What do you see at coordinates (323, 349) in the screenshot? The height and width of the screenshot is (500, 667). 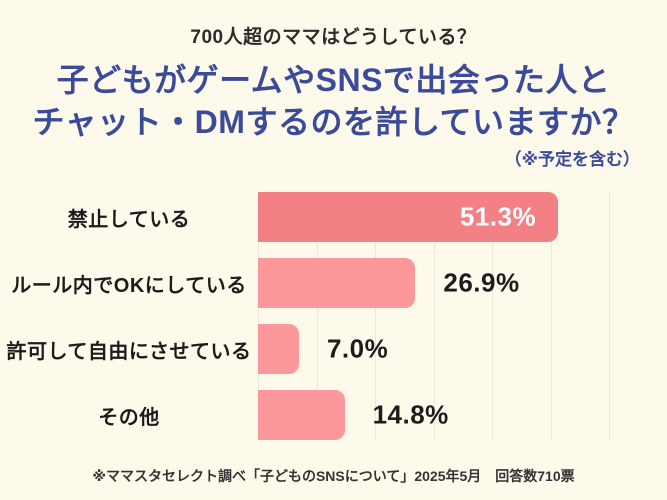 I see `bar: 7.0%` at bounding box center [323, 349].